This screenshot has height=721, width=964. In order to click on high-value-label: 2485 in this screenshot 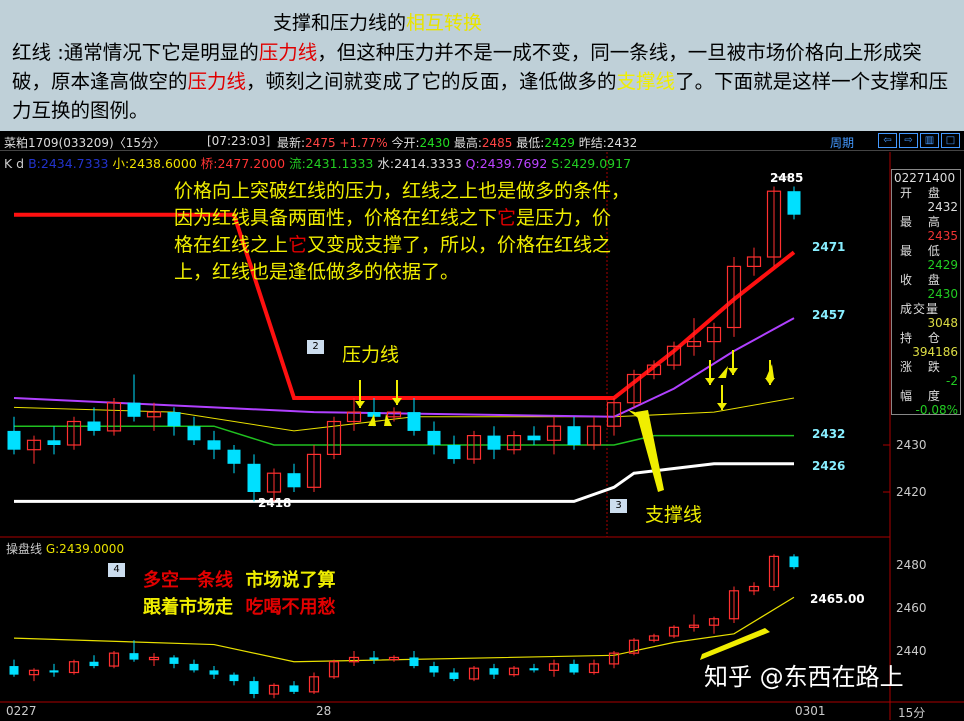, I will do `click(787, 178)`.